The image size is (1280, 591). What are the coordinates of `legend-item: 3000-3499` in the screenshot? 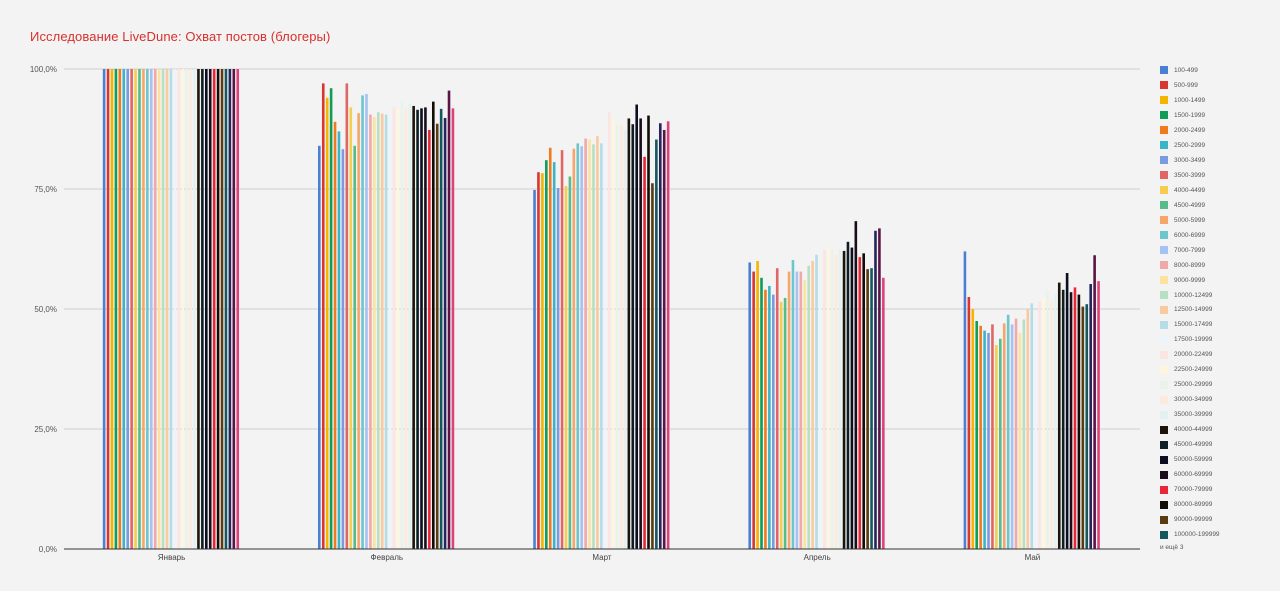 It's located at (1218, 160).